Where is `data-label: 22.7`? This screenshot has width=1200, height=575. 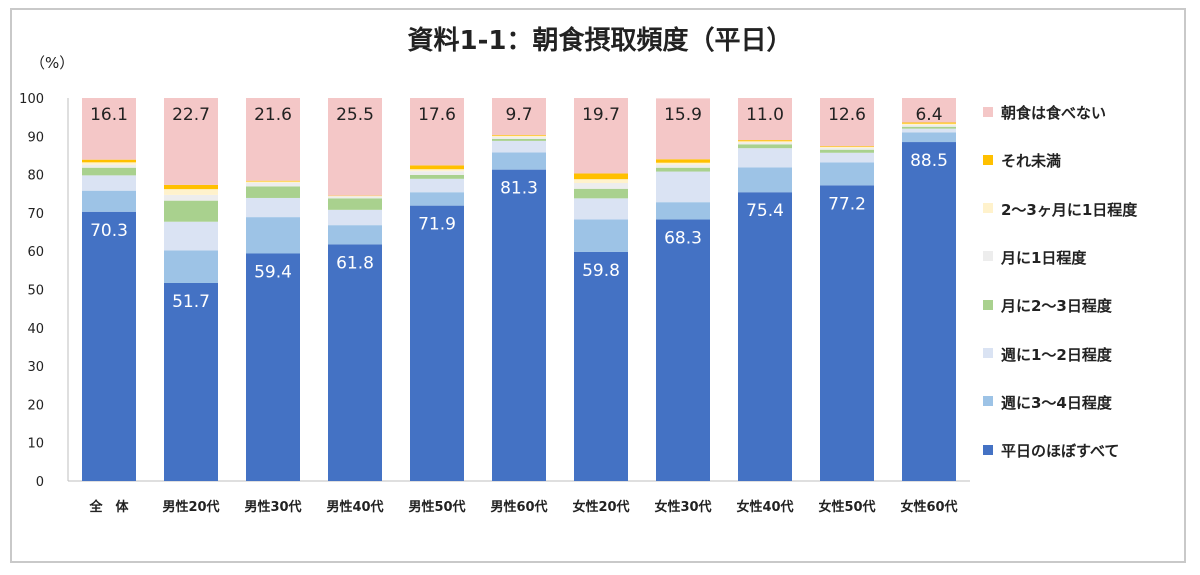
data-label: 22.7 is located at coordinates (191, 115).